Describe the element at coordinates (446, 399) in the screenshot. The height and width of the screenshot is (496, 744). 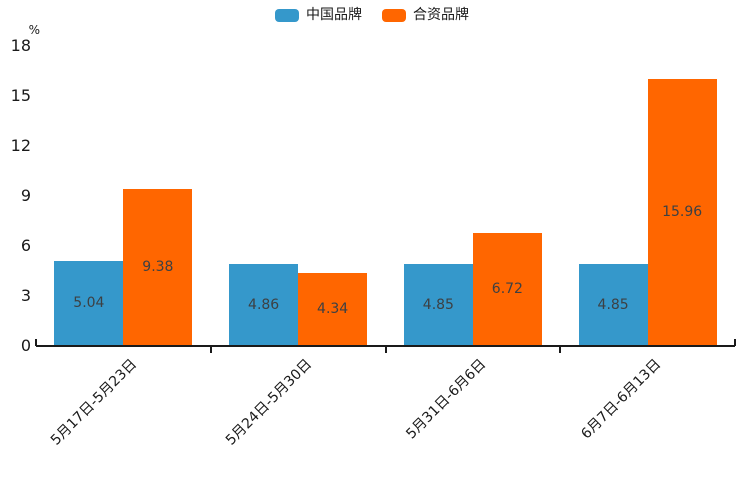
I see `x-axis-category-label: 5月31日-6月6日` at that location.